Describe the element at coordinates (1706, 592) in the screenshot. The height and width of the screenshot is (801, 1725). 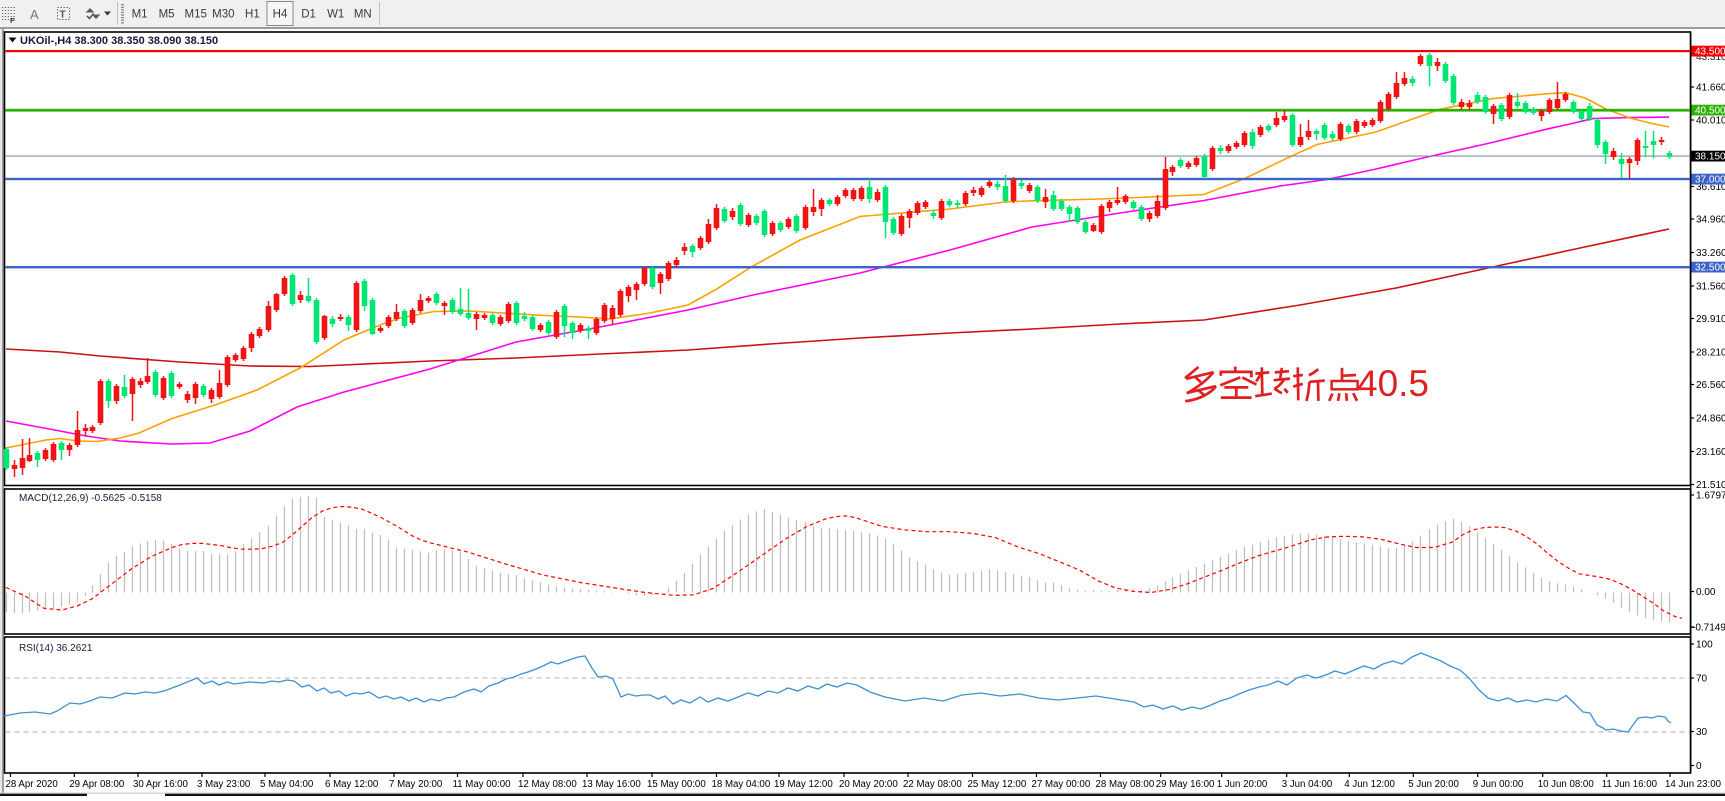
I see `svg-text: 0.00` at that location.